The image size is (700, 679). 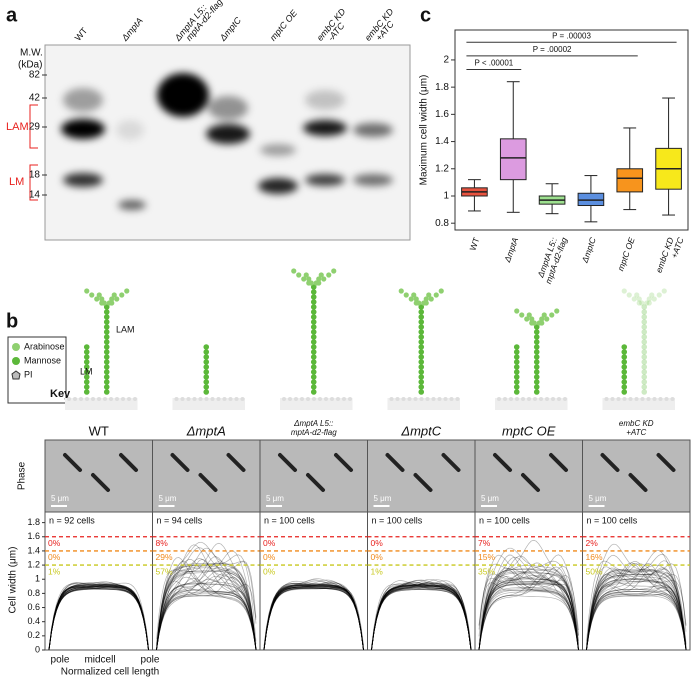 What do you see at coordinates (594, 557) in the screenshot?
I see `percent-label: 16%` at bounding box center [594, 557].